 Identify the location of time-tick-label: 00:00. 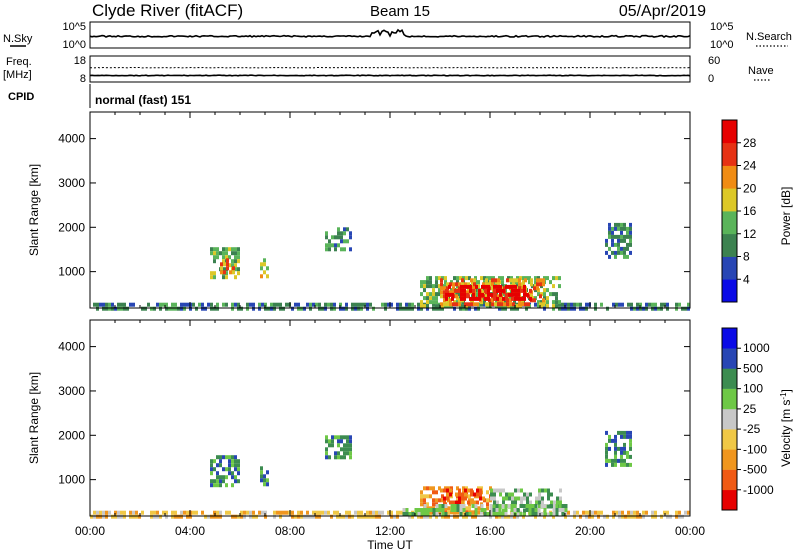
(690, 531).